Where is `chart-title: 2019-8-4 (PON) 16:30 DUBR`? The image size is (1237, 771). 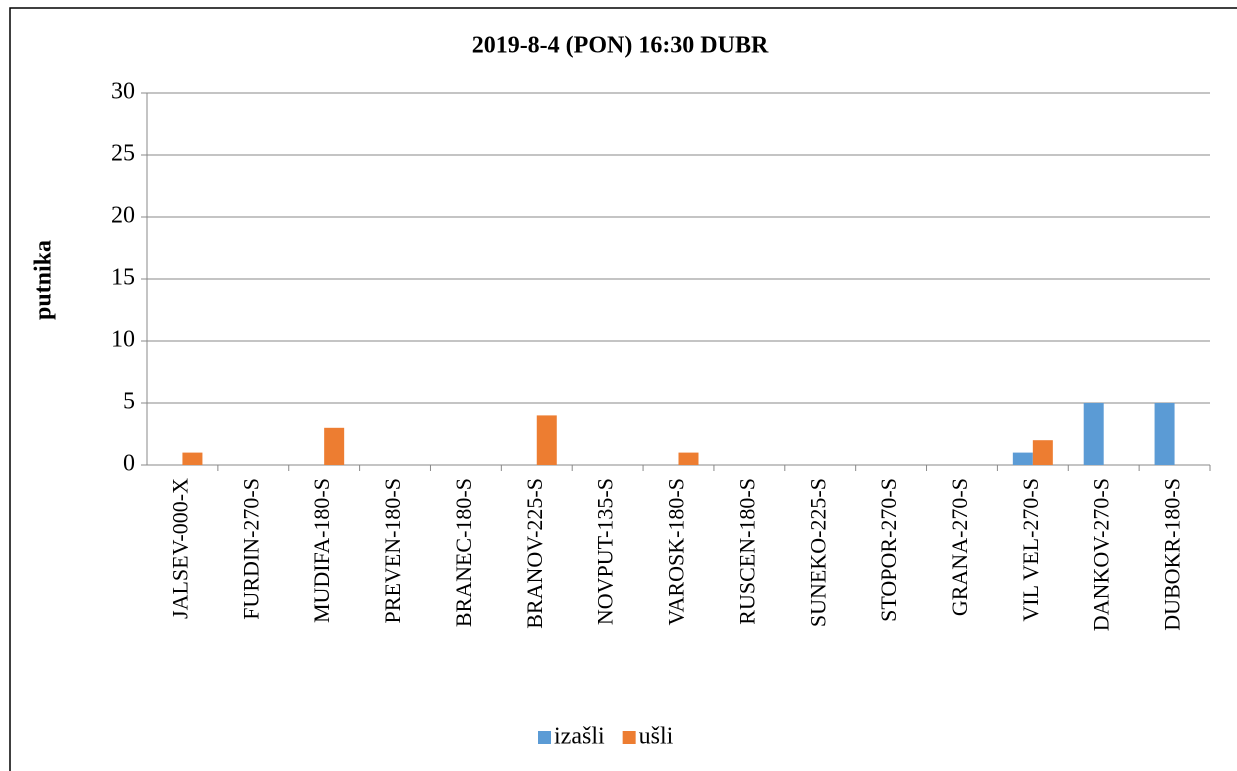
chart-title: 2019-8-4 (PON) 16:30 DUBR is located at coordinates (620, 46).